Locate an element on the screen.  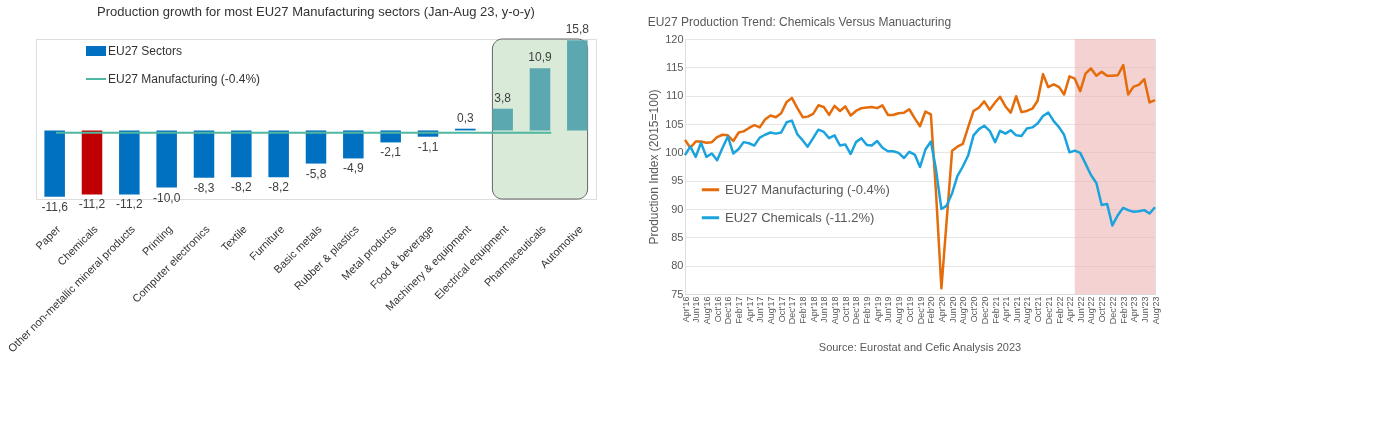
x-tick-label: Oct'21 is located at coordinates (1038, 309).